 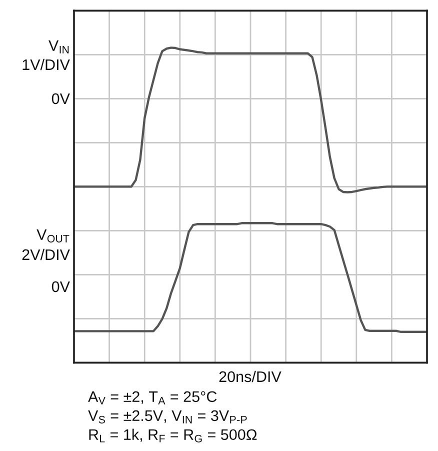 I want to click on text: 2V/DIV, so click(x=46, y=254).